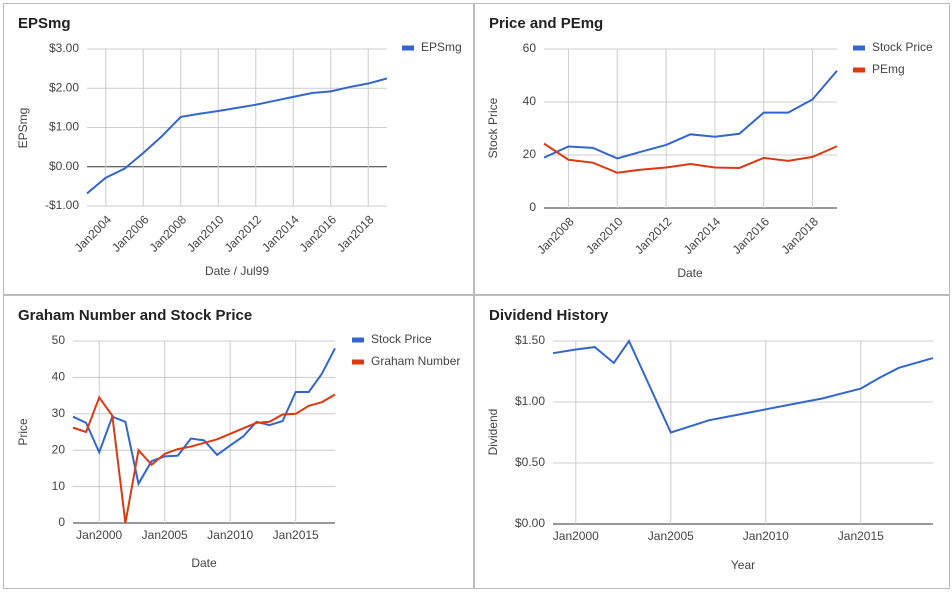 The width and height of the screenshot is (952, 593). What do you see at coordinates (530, 340) in the screenshot?
I see `y-tick-label: $1.50` at bounding box center [530, 340].